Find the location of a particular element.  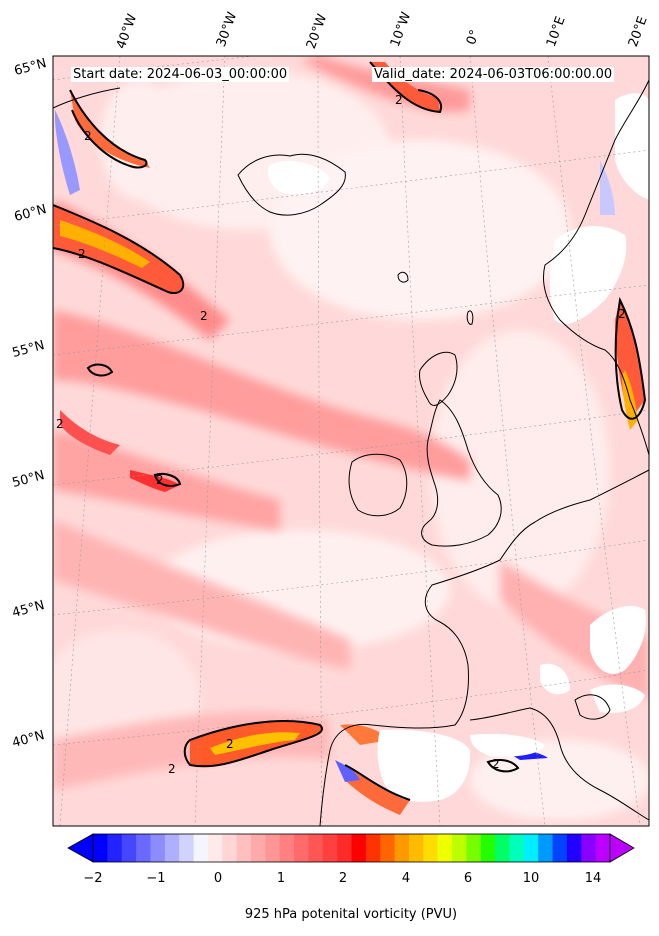

colorbar-tick: 1 is located at coordinates (281, 878).